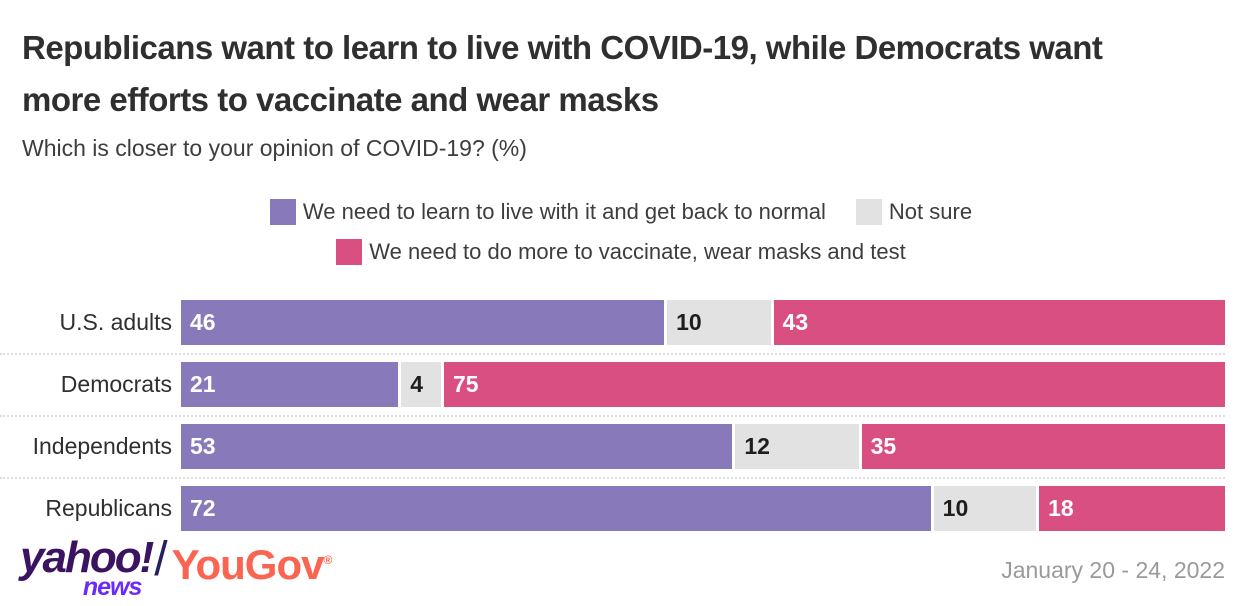 This screenshot has width=1242, height=606. I want to click on row-label: Democrats, so click(116, 384).